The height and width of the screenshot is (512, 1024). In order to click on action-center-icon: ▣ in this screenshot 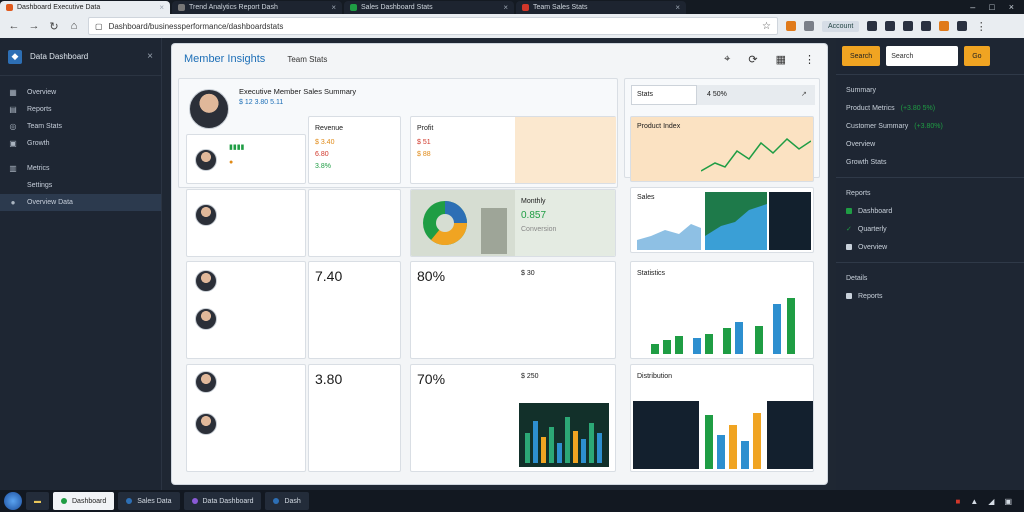, I will do `click(1008, 501)`.